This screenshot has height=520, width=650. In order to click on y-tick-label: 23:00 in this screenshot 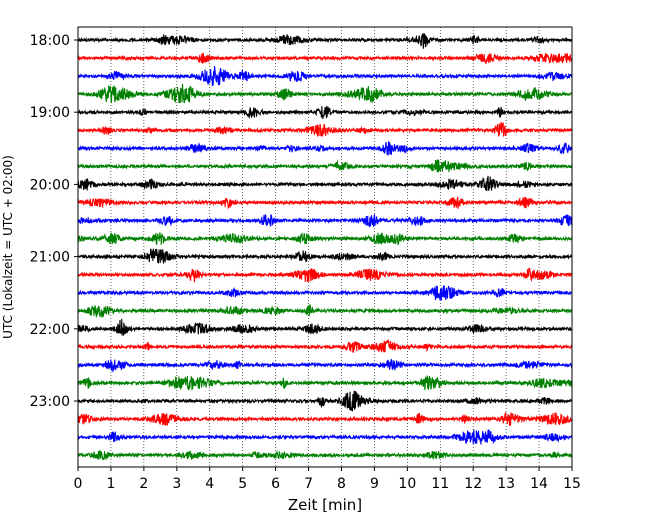, I will do `click(50, 402)`.